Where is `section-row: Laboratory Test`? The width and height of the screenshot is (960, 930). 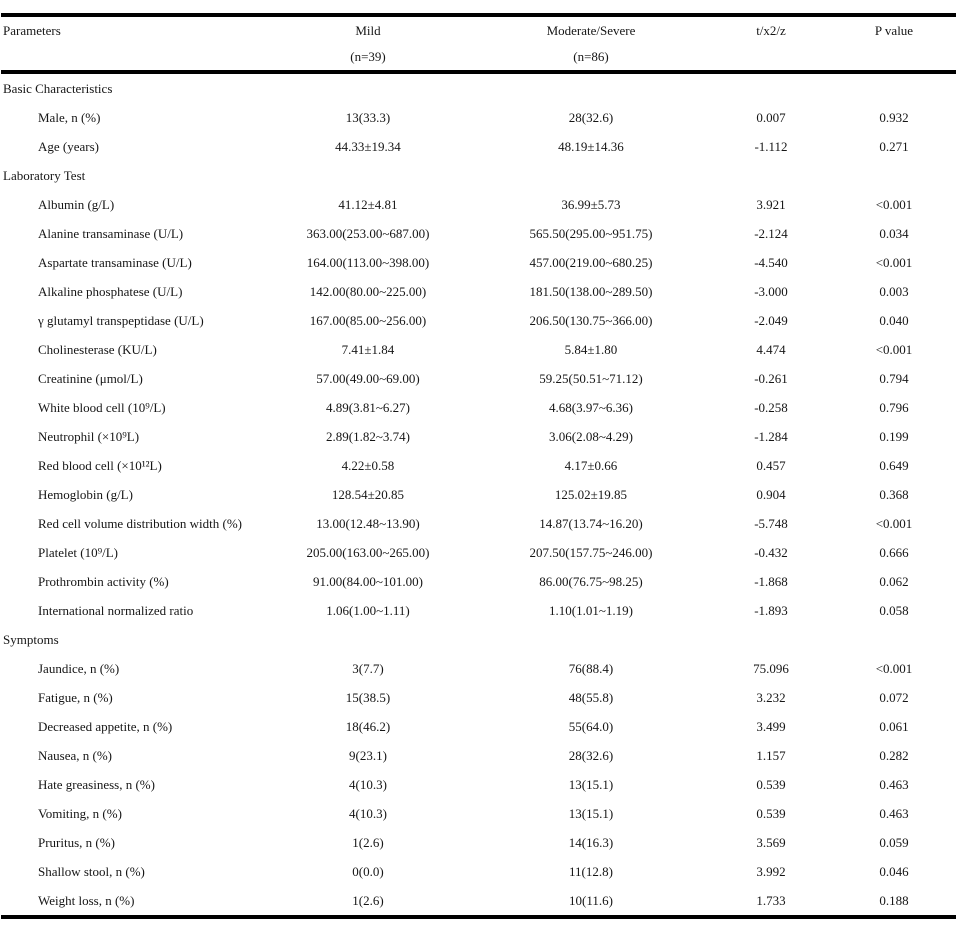
section-row: Laboratory Test is located at coordinates (478, 175).